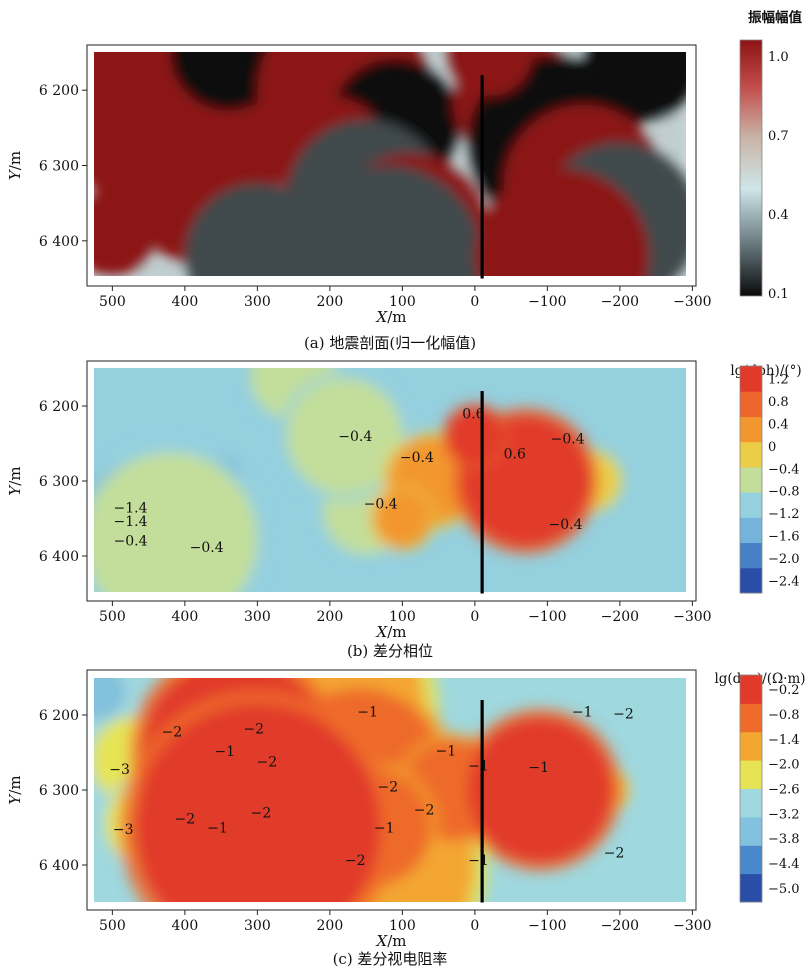  What do you see at coordinates (775, 17) in the screenshot?
I see `colorbar-title-a: 振幅幅值` at bounding box center [775, 17].